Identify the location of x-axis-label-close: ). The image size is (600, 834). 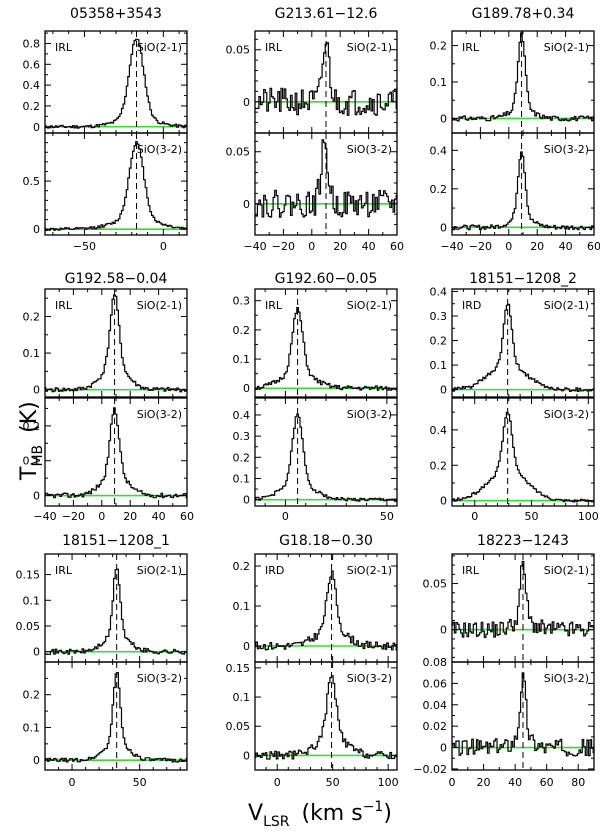
(387, 813).